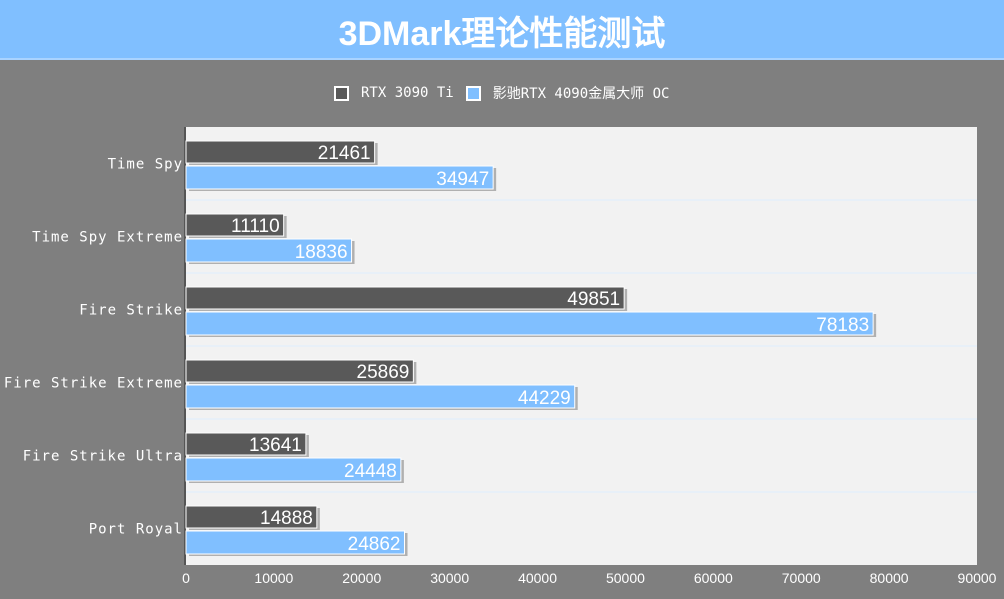 The height and width of the screenshot is (599, 1004). What do you see at coordinates (370, 471) in the screenshot?
I see `data-label: 24448` at bounding box center [370, 471].